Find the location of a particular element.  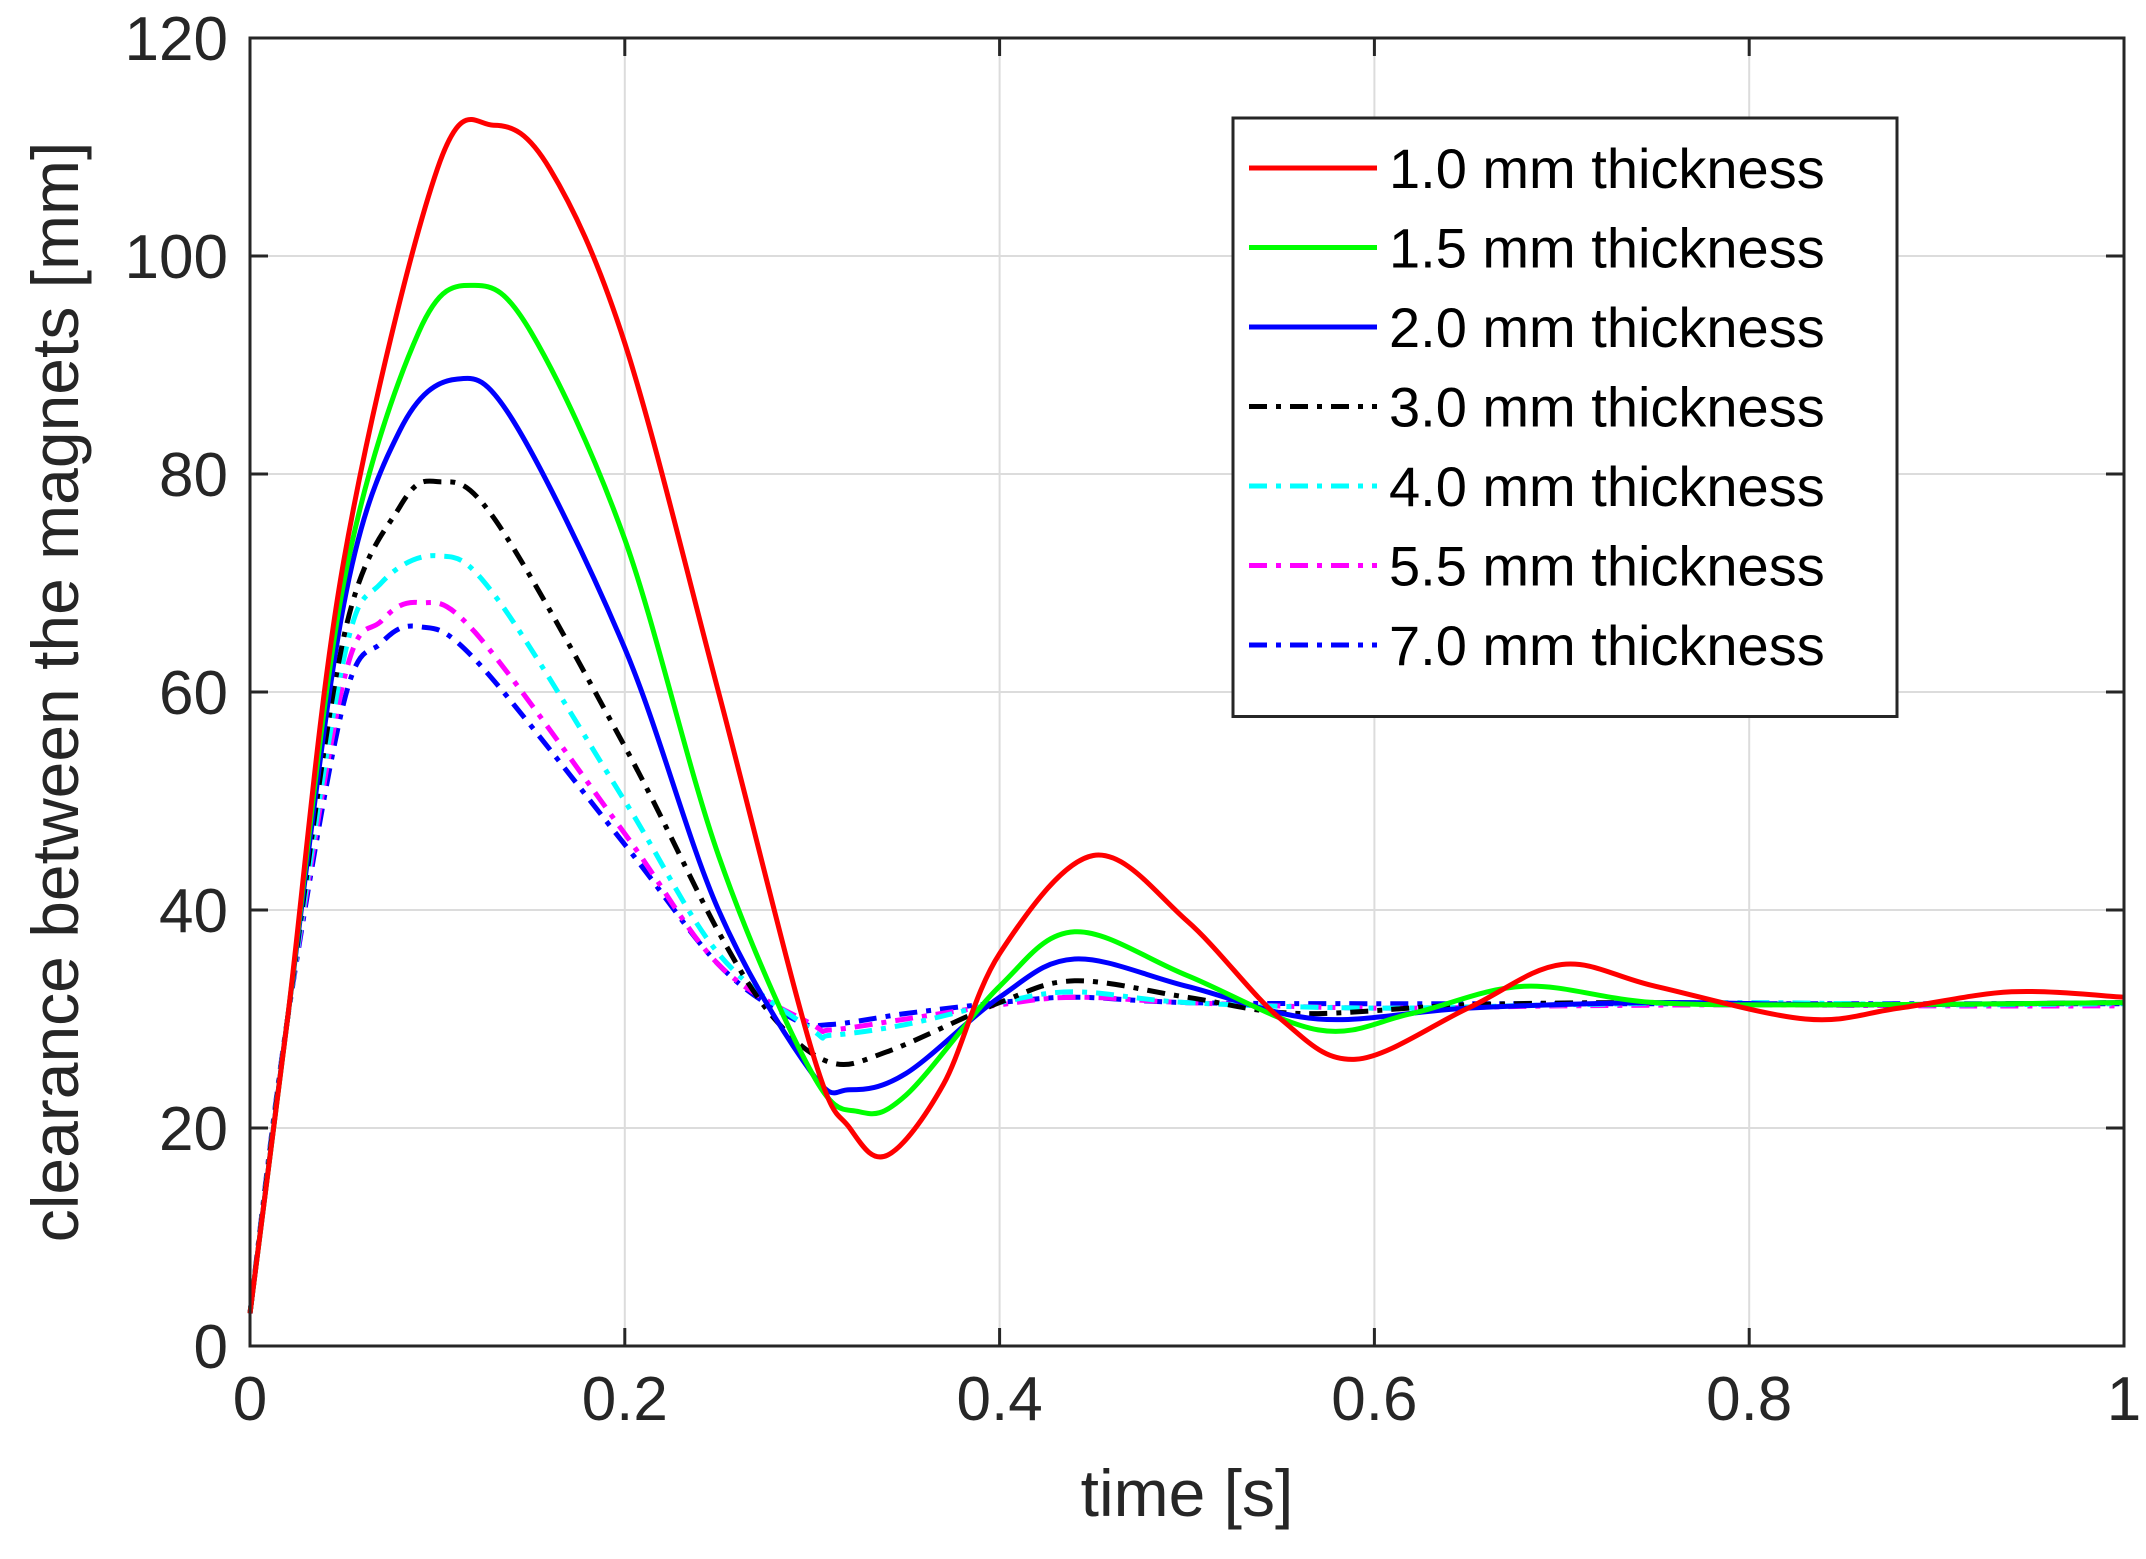

y-tick-label: 80 is located at coordinates (193, 475).